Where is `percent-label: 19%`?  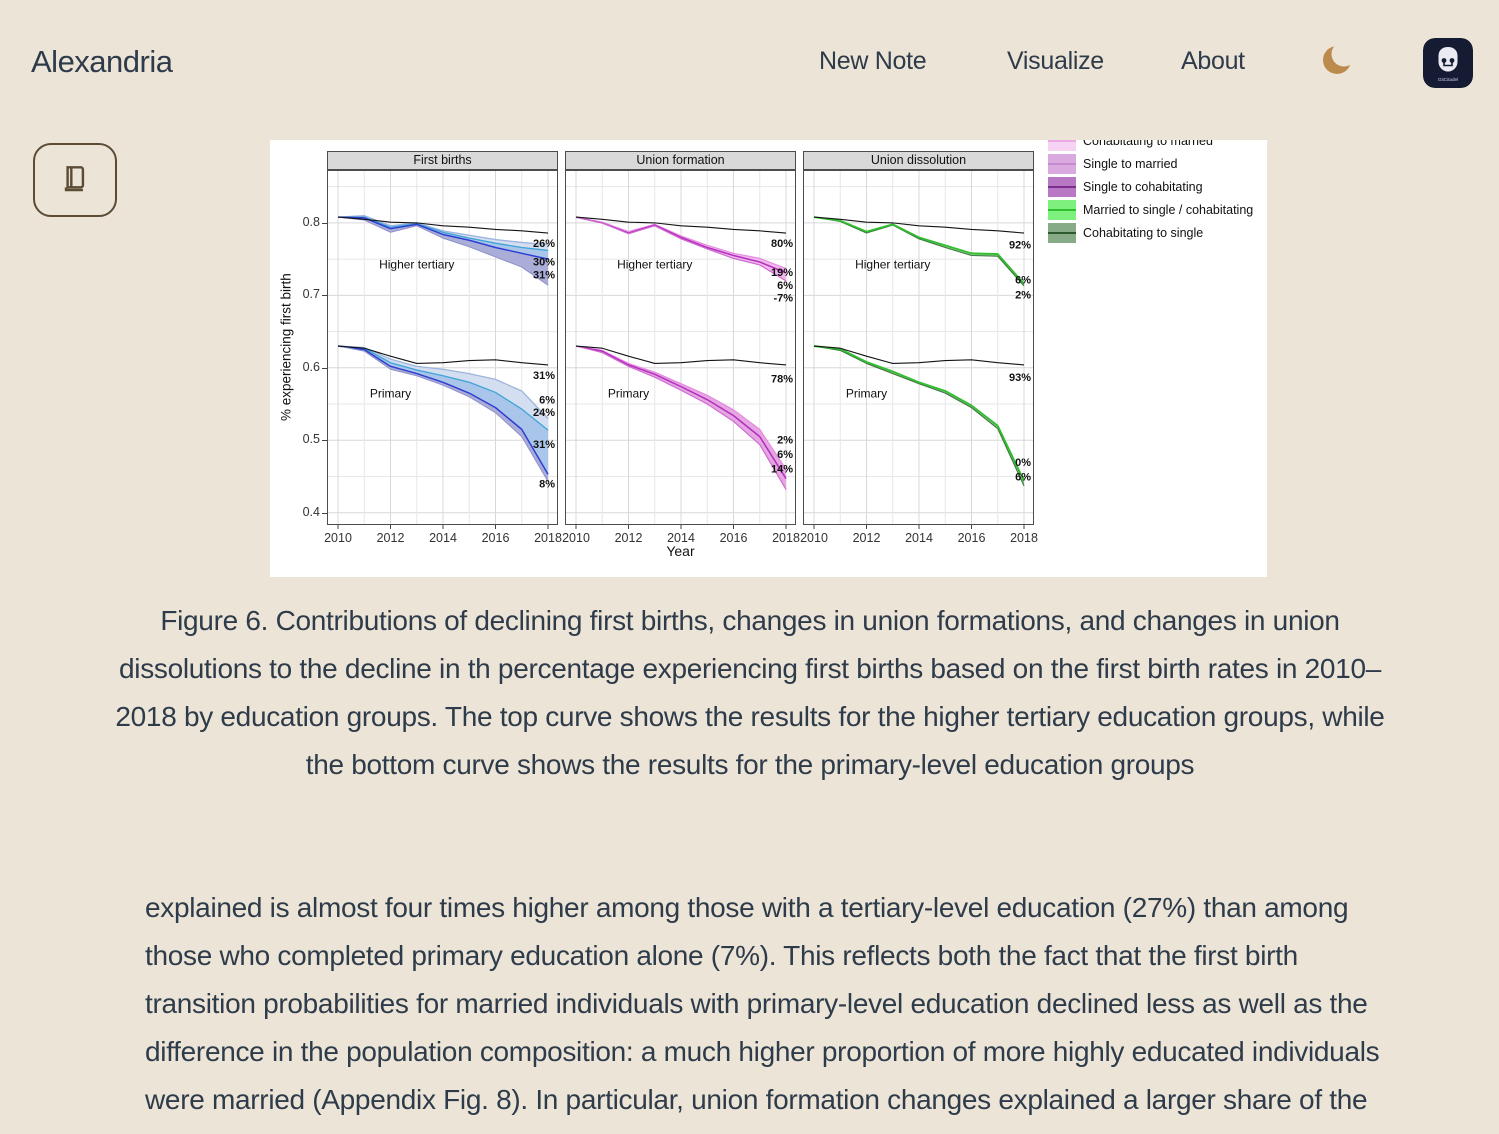 percent-label: 19% is located at coordinates (782, 273).